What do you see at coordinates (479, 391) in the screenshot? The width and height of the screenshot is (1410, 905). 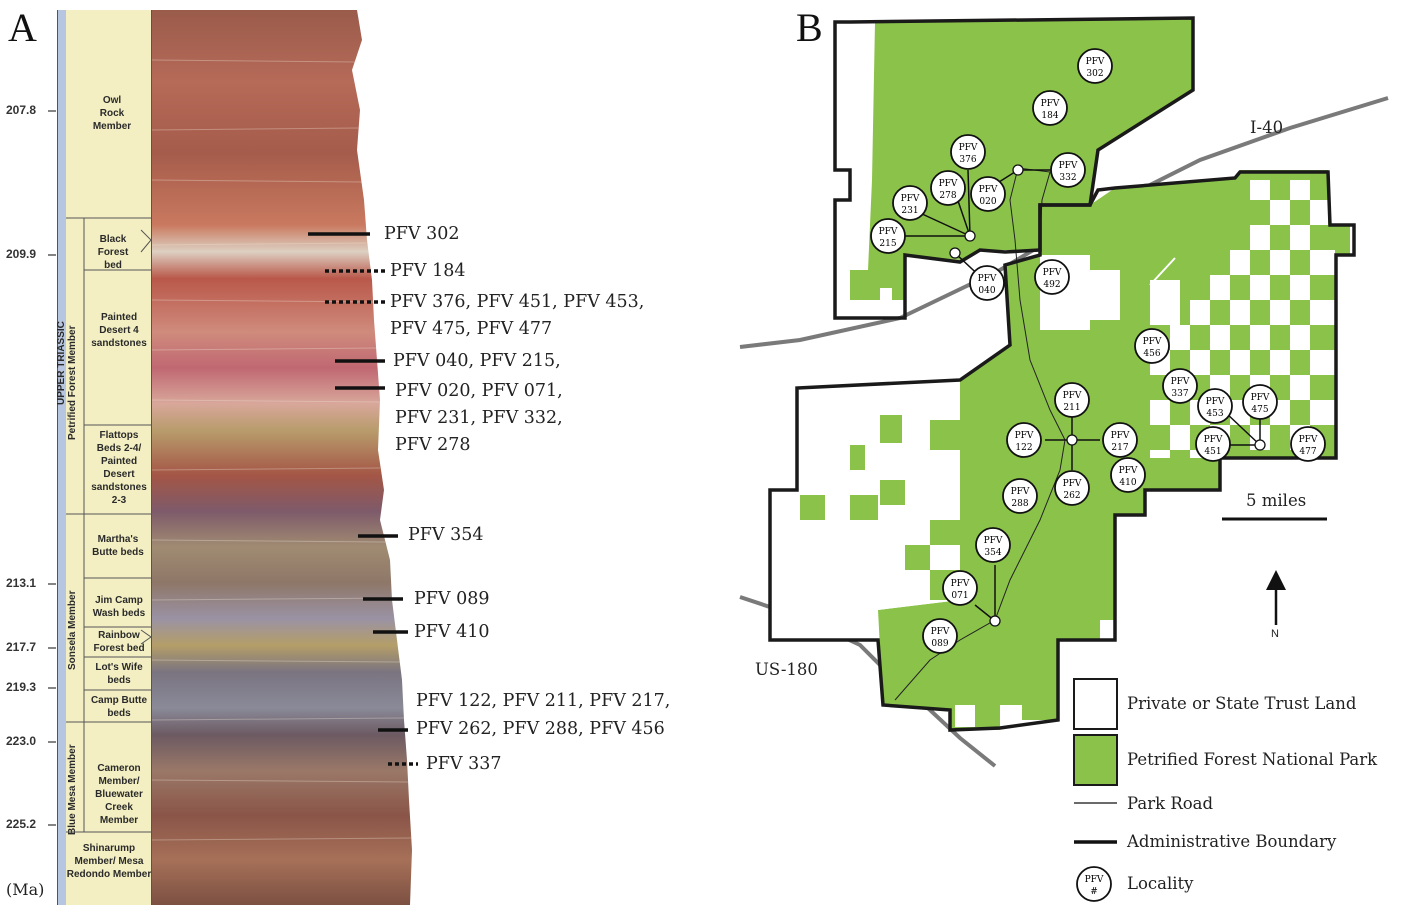 I see `locality-label: PFV 020, PFV 071,` at bounding box center [479, 391].